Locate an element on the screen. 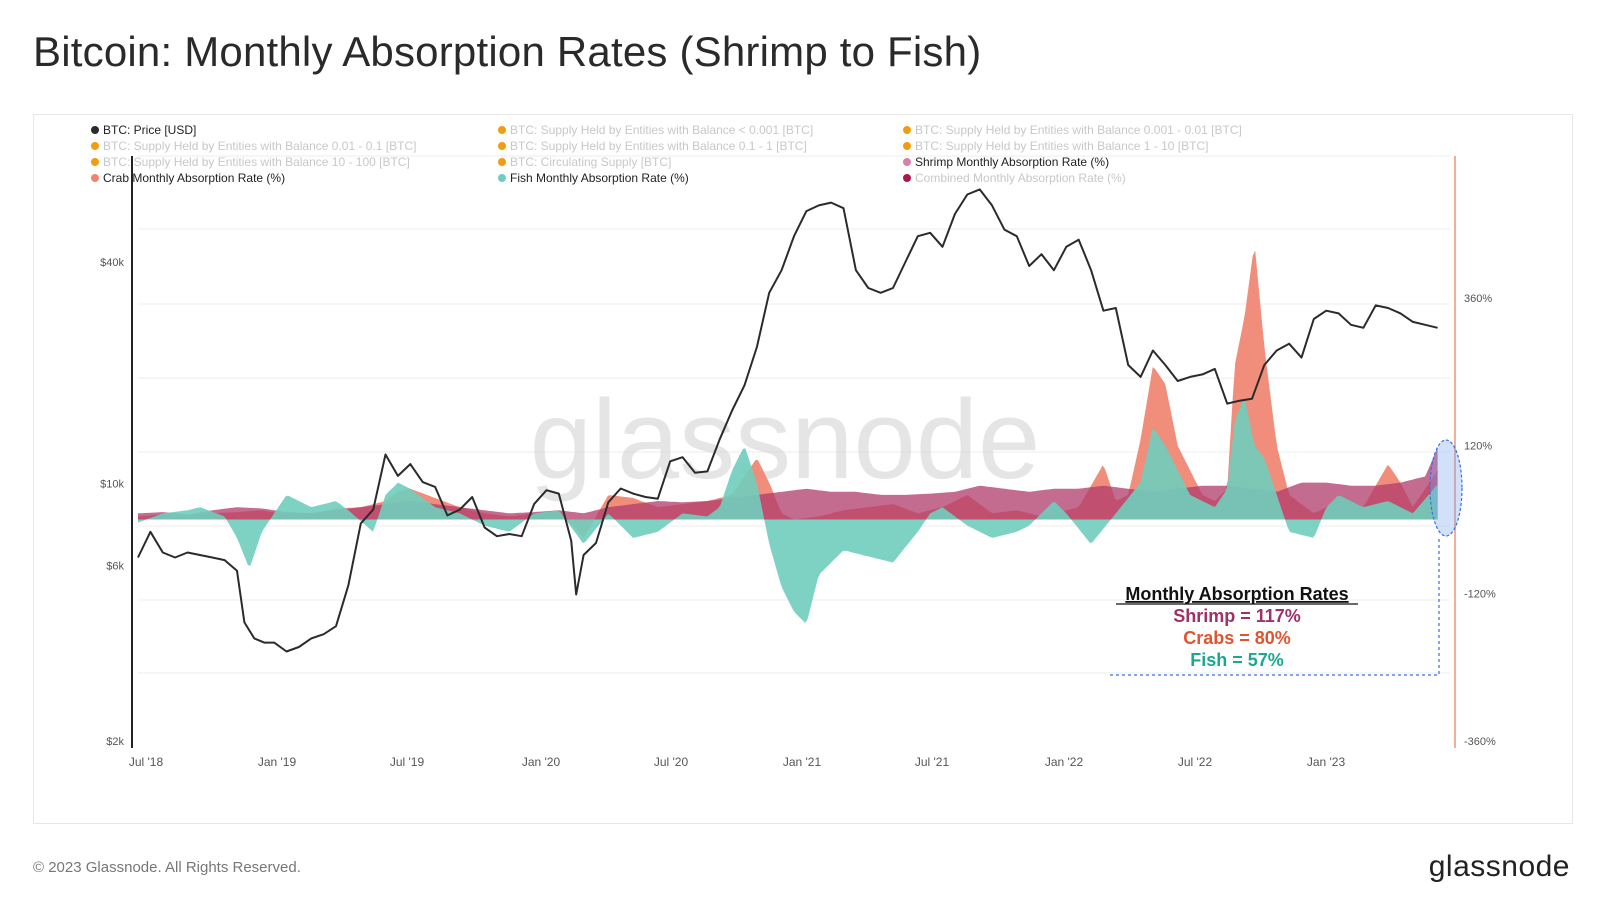 This screenshot has width=1600, height=914. annotation-connector is located at coordinates (1275, 606).